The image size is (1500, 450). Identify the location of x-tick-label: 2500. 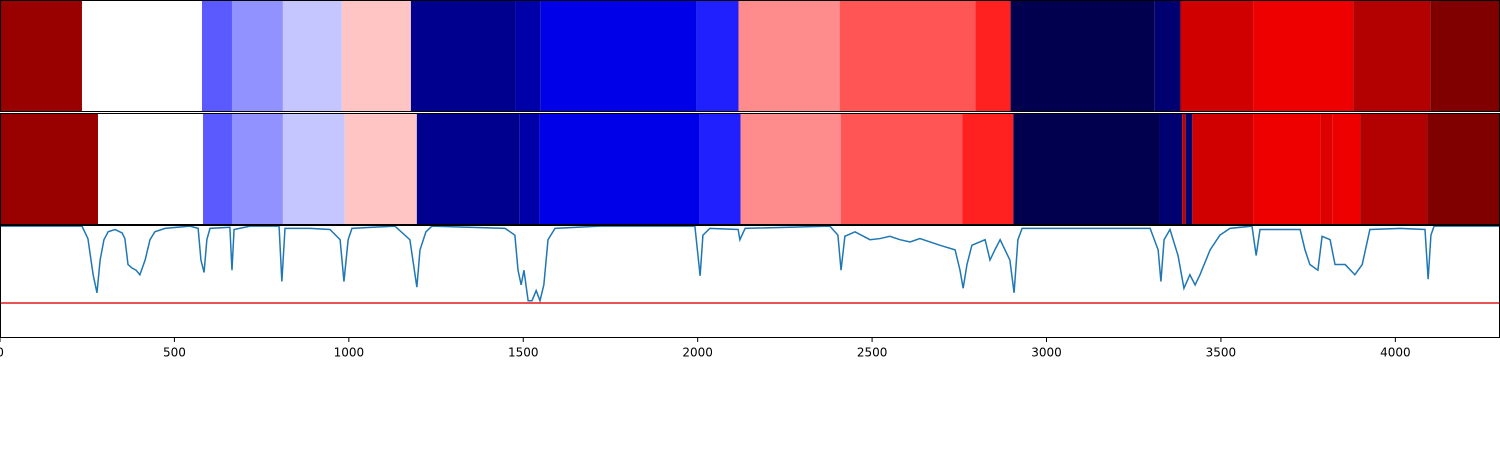
(872, 353).